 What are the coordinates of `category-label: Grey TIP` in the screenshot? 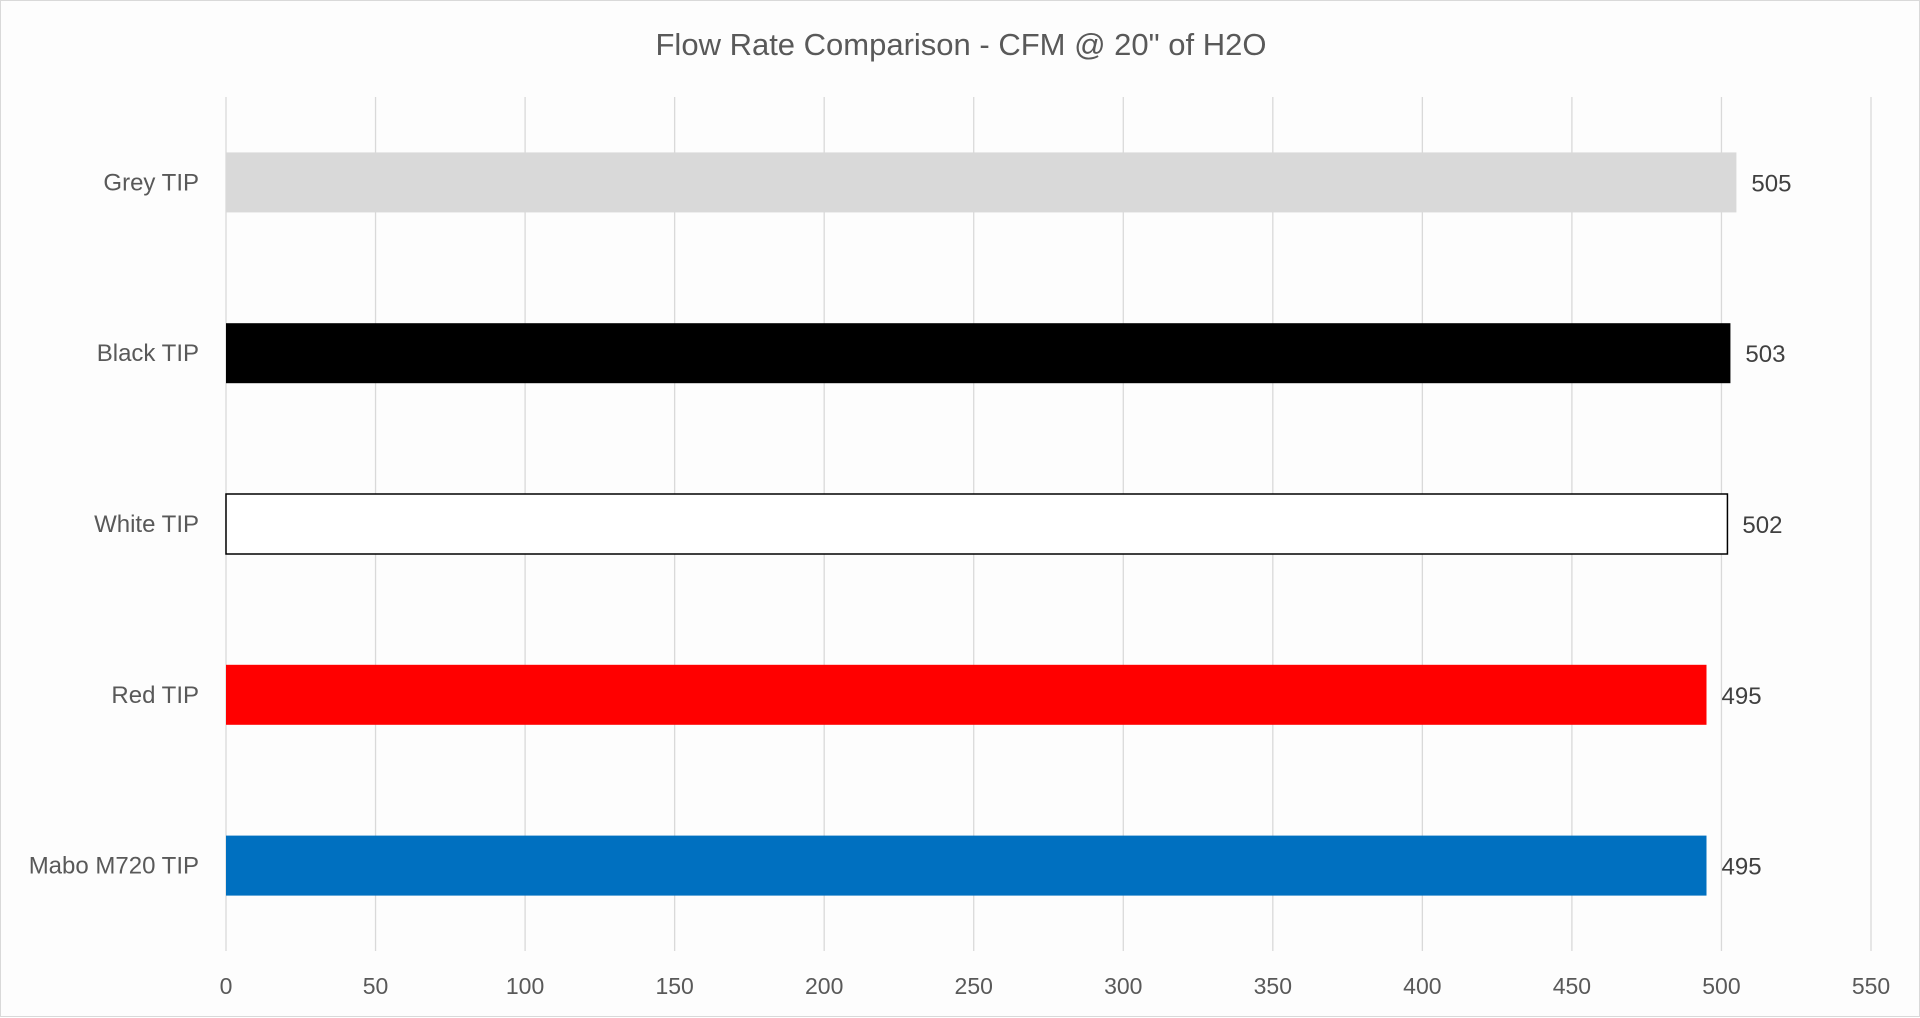 It's located at (151, 182).